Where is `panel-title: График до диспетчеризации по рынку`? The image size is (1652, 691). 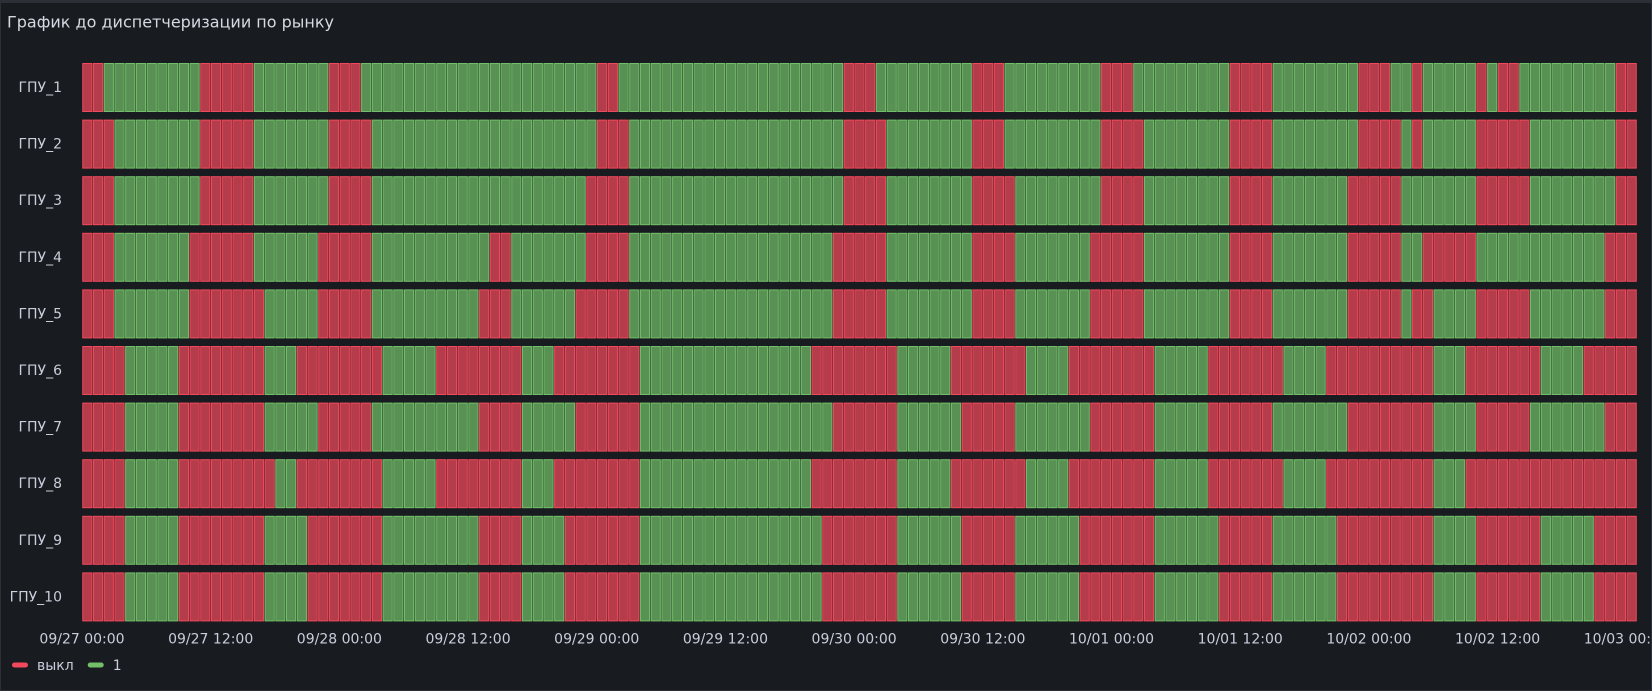 panel-title: График до диспетчеризации по рынку is located at coordinates (170, 22).